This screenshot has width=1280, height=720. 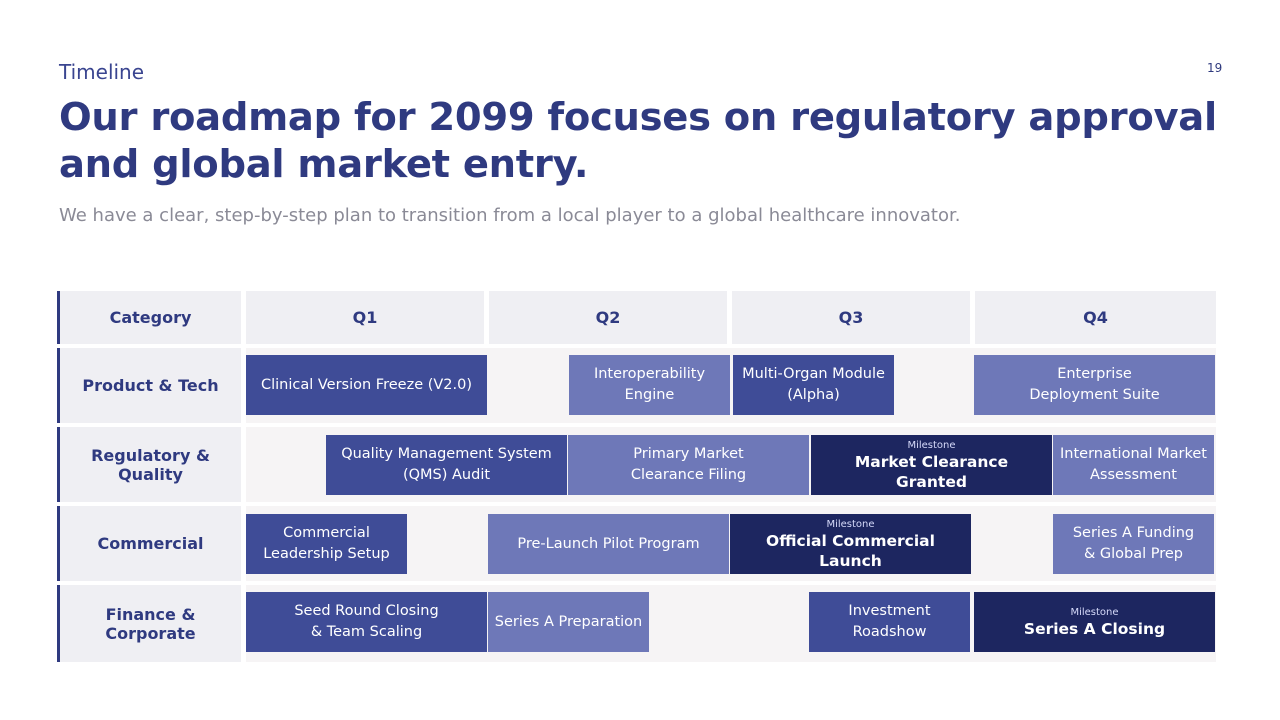 I want to click on task-bar: Pre-Launch Pilot Program, so click(x=608, y=544).